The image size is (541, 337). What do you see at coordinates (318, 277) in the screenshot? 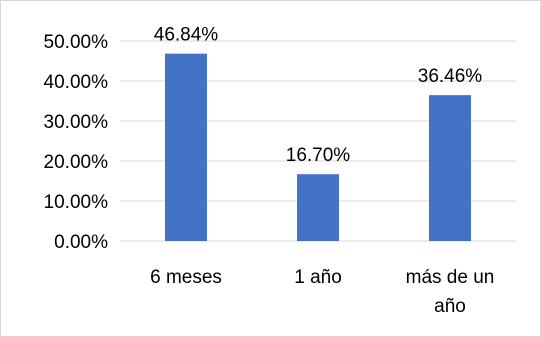
I see `x-category-label: 1 año` at bounding box center [318, 277].